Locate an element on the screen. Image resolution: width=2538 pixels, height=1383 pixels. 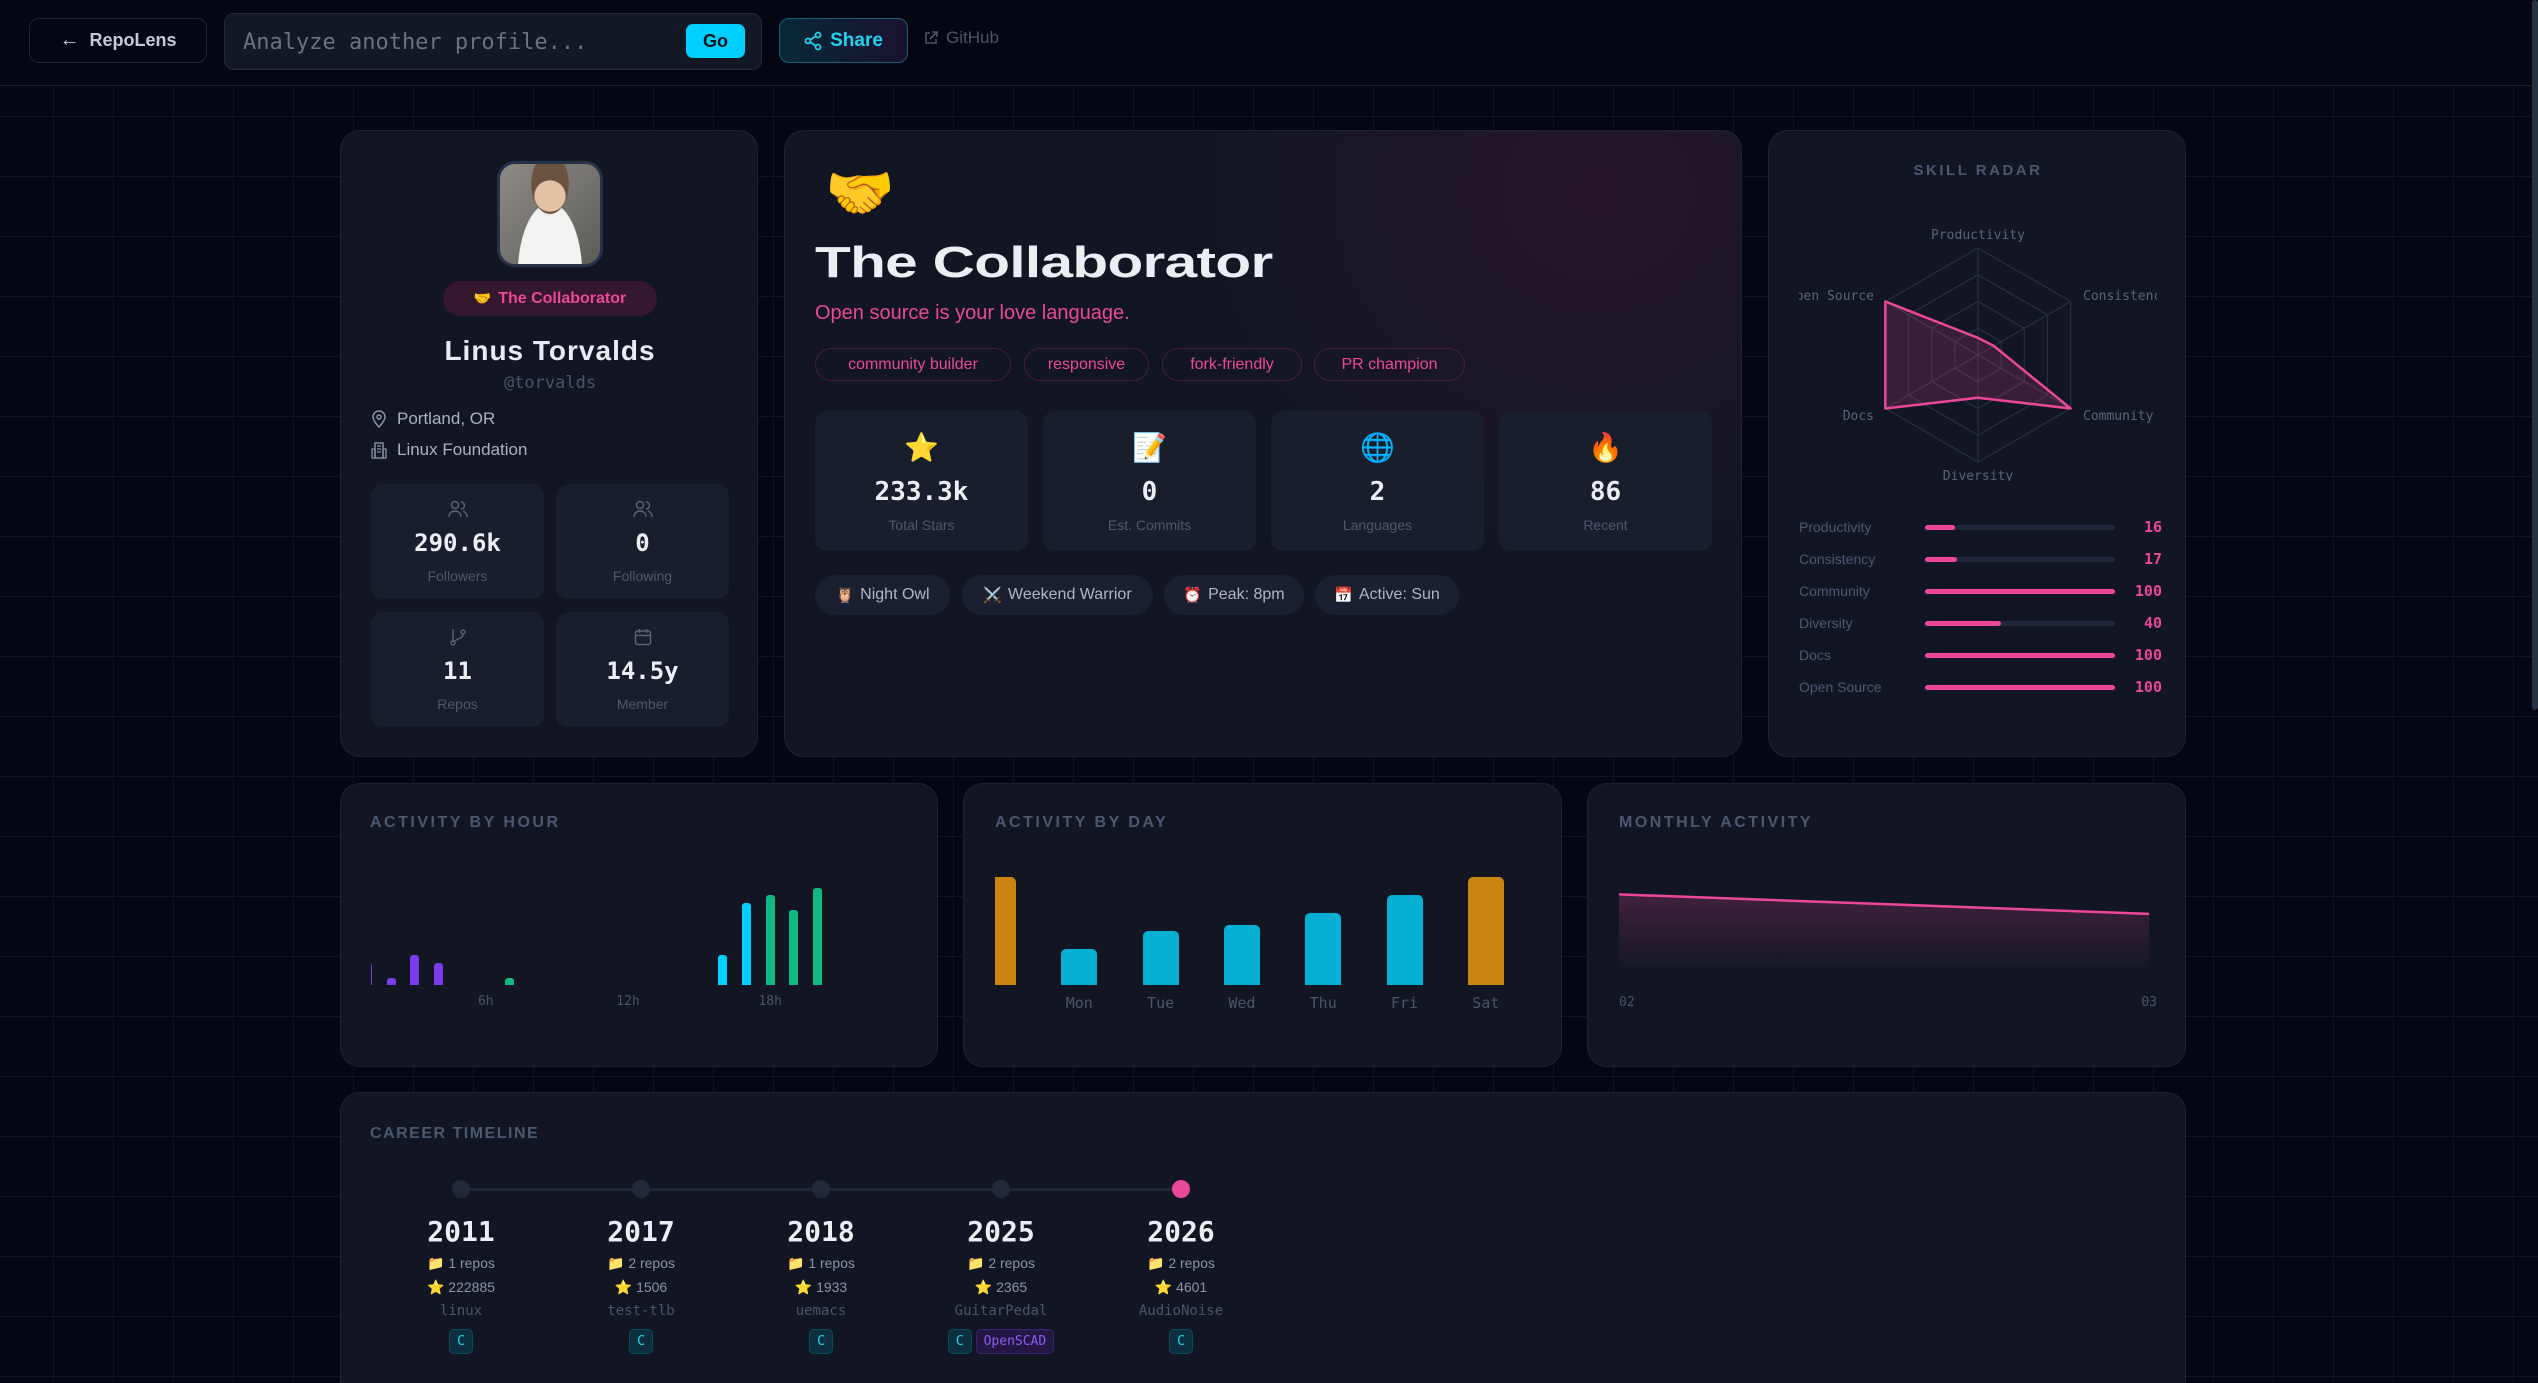
language-chips: C OpenSCAD is located at coordinates (1001, 1341).